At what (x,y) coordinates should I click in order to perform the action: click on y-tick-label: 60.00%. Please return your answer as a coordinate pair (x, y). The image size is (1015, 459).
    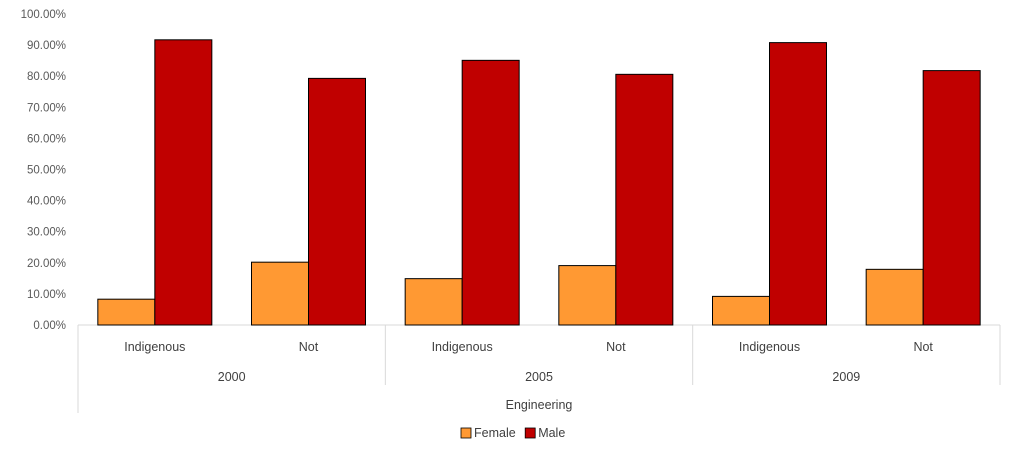
    Looking at the image, I should click on (46, 139).